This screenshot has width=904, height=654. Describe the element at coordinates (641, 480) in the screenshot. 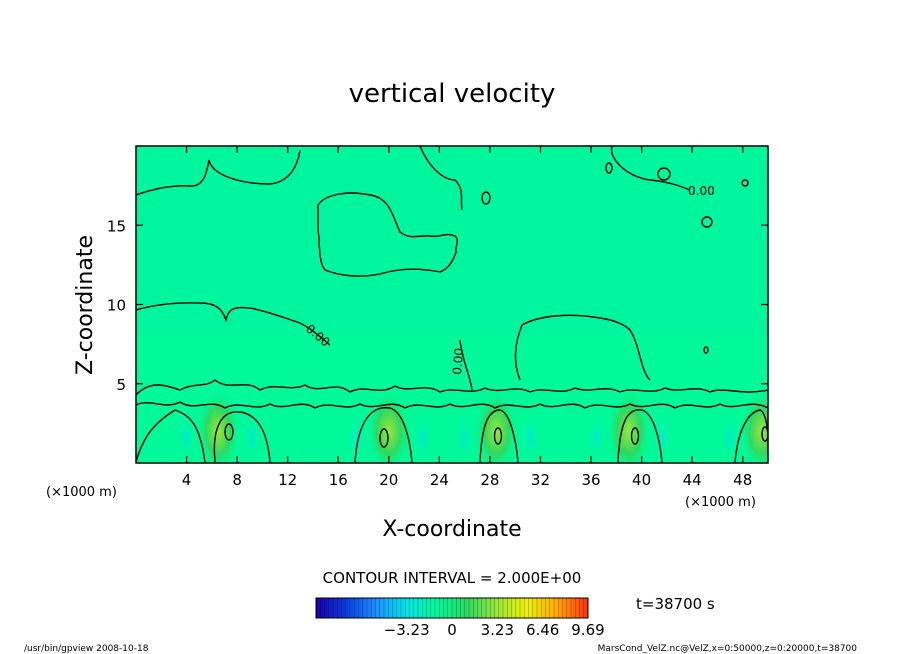

I see `x-tick-label: 40` at that location.